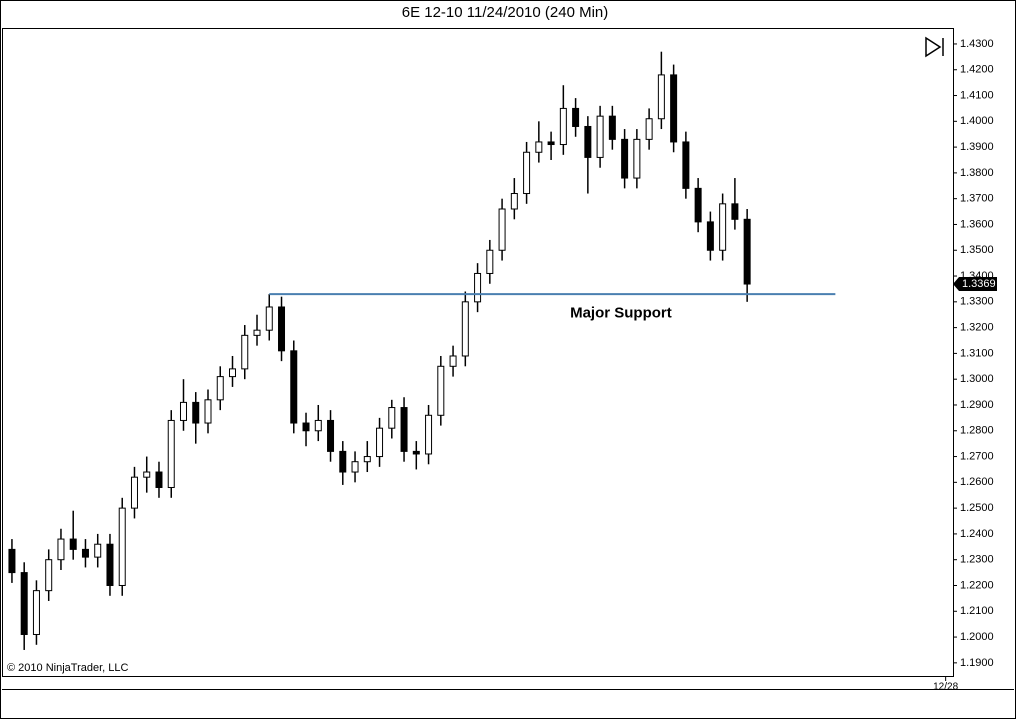  What do you see at coordinates (977, 302) in the screenshot?
I see `y-tick-label: 1.3300` at bounding box center [977, 302].